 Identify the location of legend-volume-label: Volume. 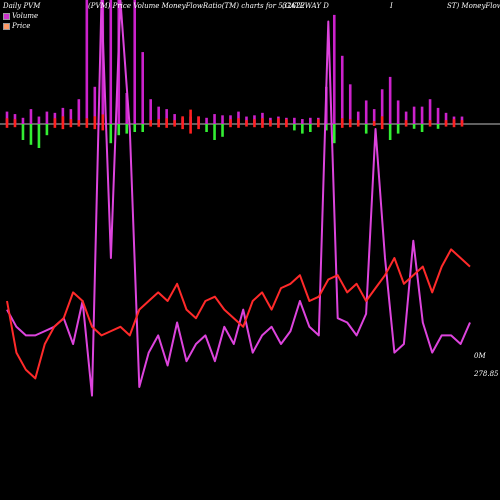
(25, 16).